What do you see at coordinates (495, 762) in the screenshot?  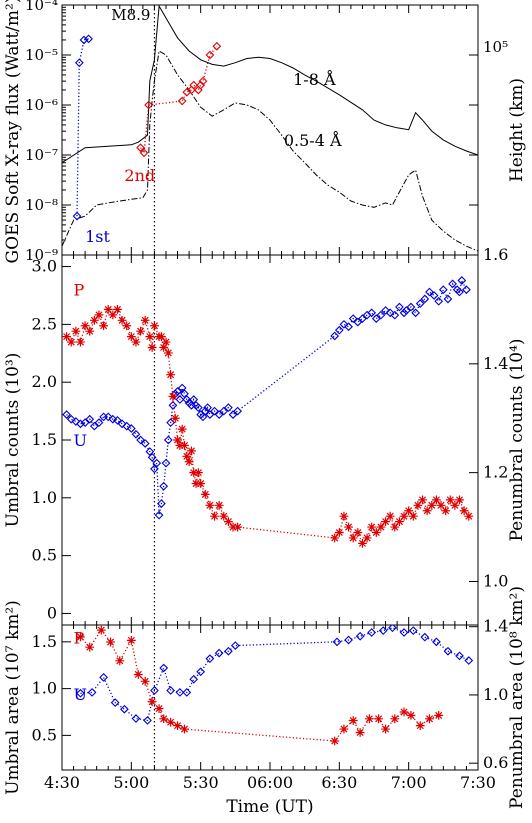 I see `y2-tick-label: 0.6` at bounding box center [495, 762].